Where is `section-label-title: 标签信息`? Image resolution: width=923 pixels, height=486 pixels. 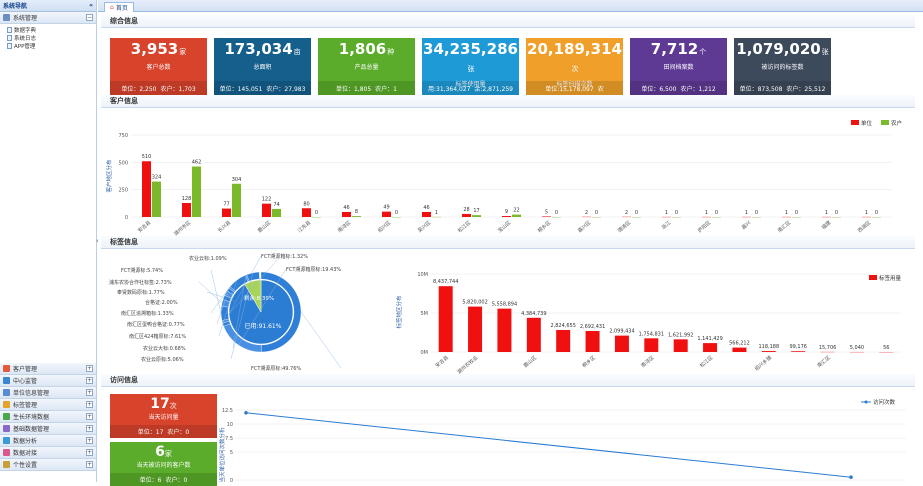
section-label-title: 标签信息 is located at coordinates (508, 242).